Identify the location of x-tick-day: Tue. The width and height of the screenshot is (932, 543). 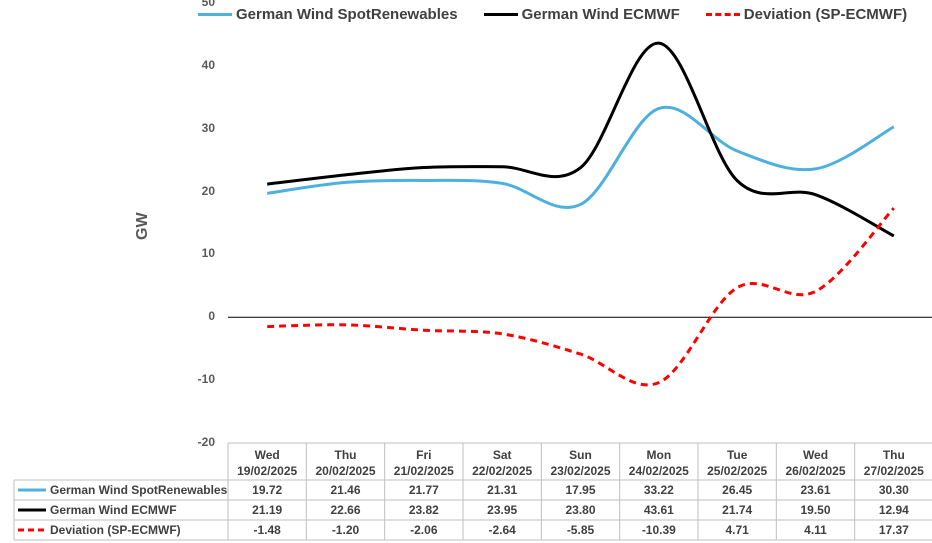
(737, 455).